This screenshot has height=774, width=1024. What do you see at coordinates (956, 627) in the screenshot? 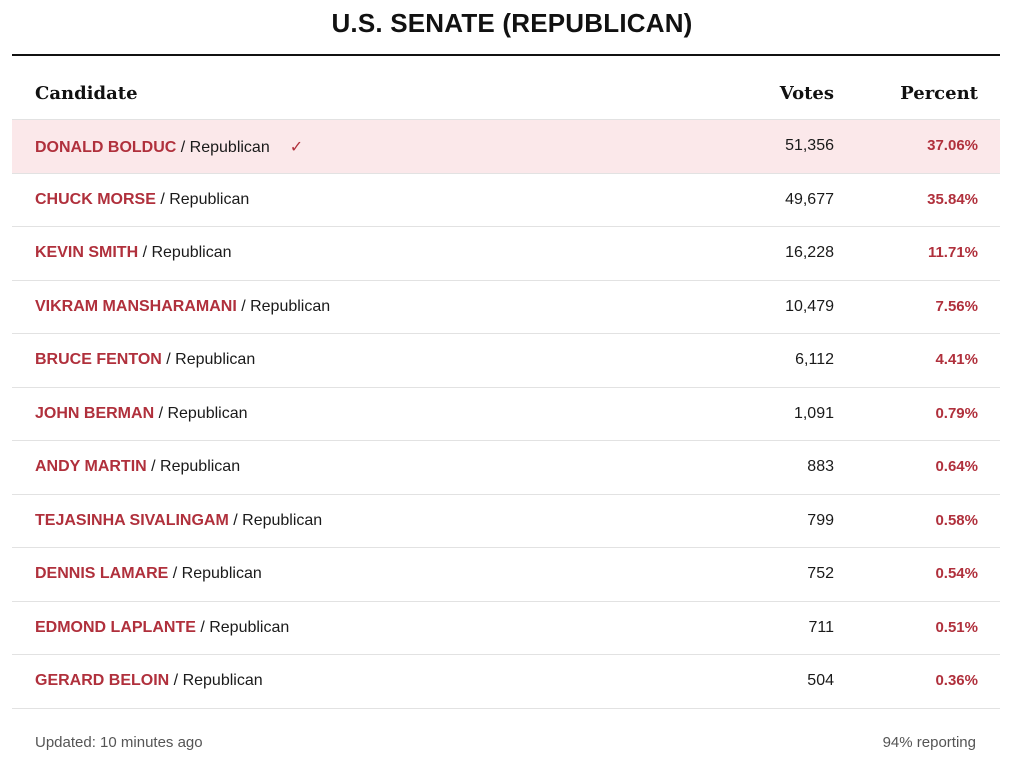
I see `vote-percent: 0.51%` at bounding box center [956, 627].